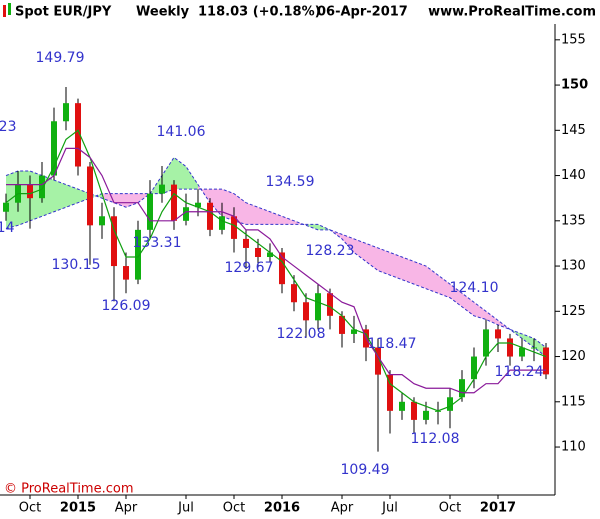  I want to click on period: Weekly, so click(163, 12).